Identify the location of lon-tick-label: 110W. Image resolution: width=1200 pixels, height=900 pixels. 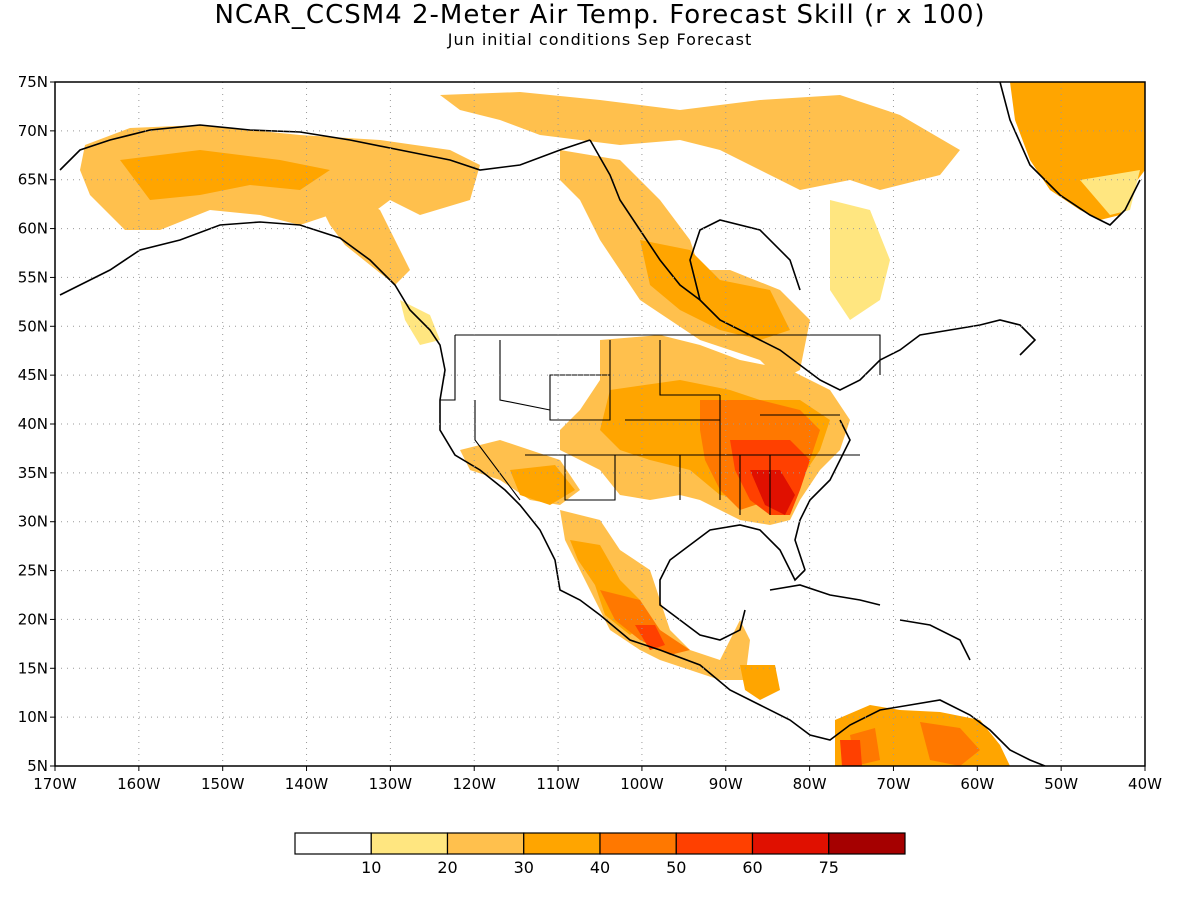
(558, 784).